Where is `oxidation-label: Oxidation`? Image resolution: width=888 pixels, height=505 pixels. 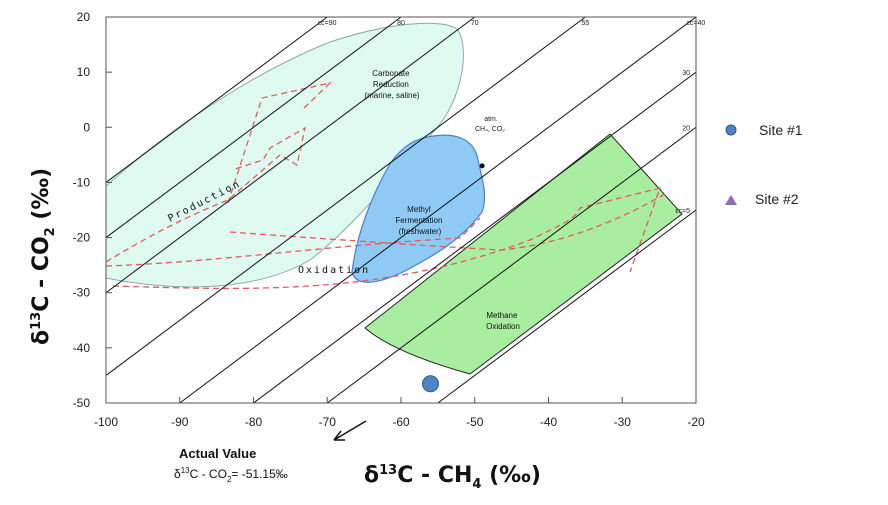
oxidation-label: Oxidation is located at coordinates (334, 270).